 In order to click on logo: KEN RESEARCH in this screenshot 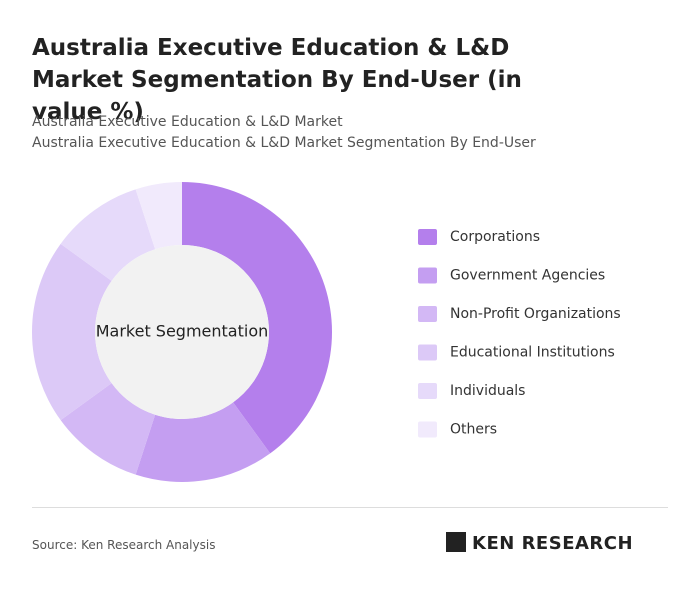, I will do `click(539, 543)`.